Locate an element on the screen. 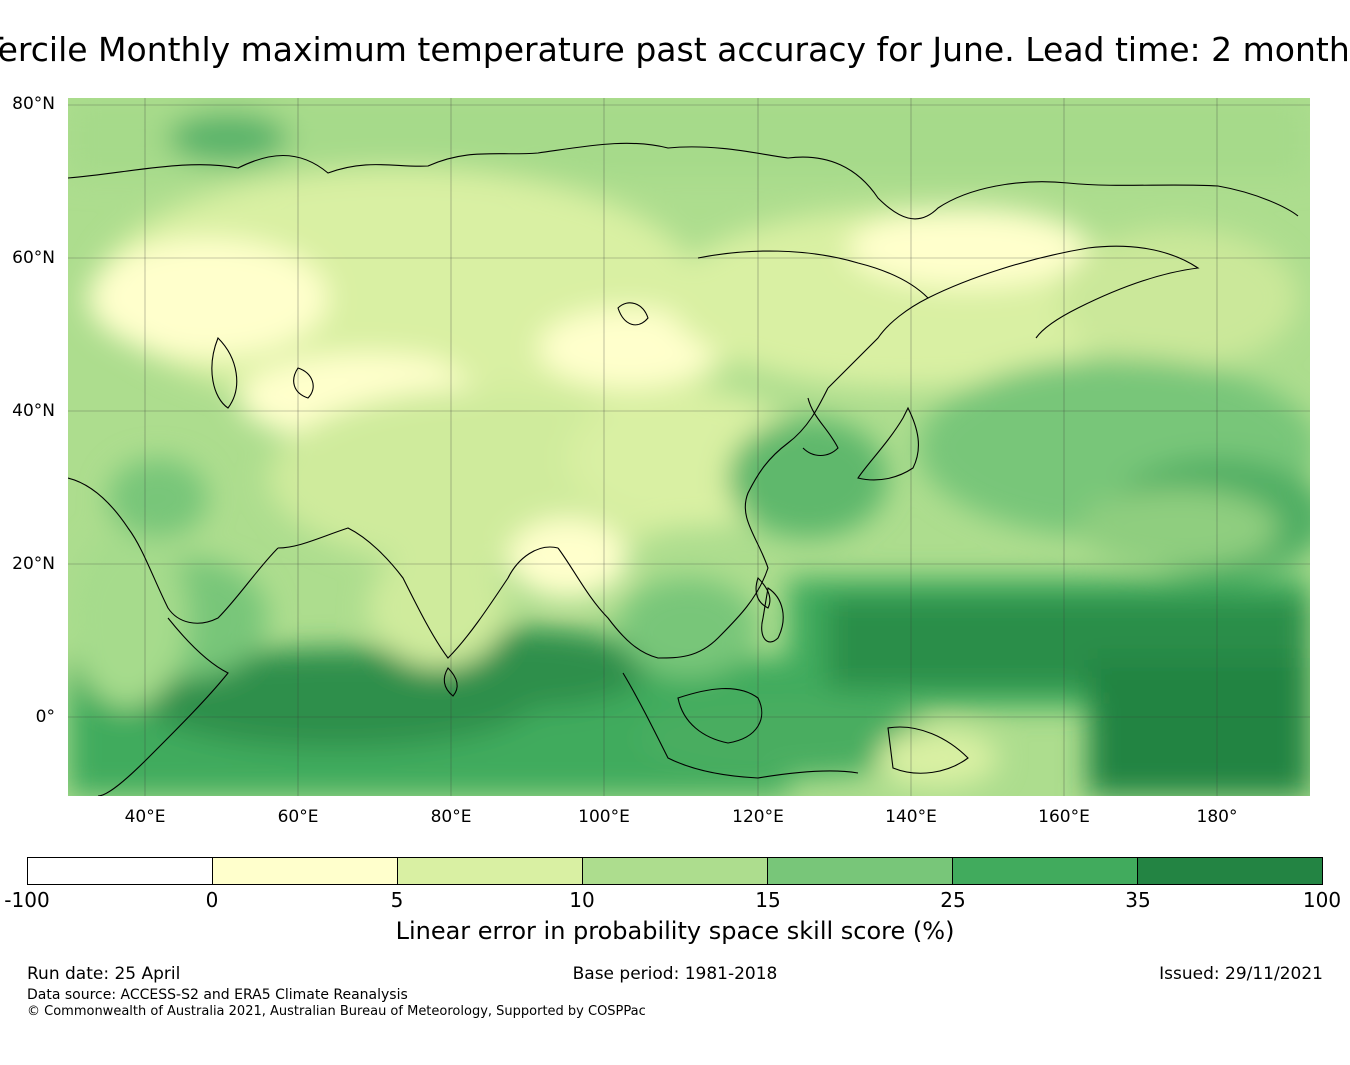 Image resolution: width=1350 pixels, height=1065 pixels. colorbar-tick: 0 is located at coordinates (212, 900).